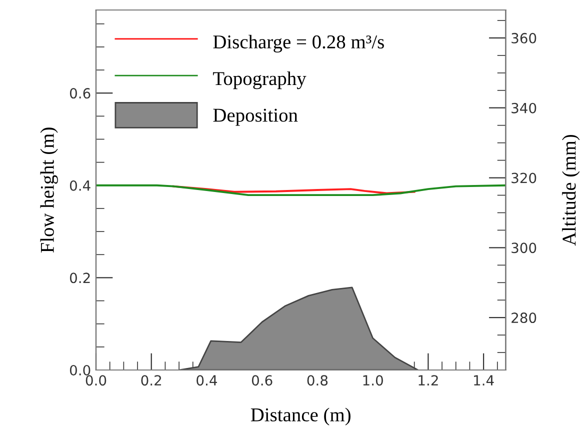 The image size is (583, 439). I want to click on y-axis-title: Flow height (m), so click(49, 190).